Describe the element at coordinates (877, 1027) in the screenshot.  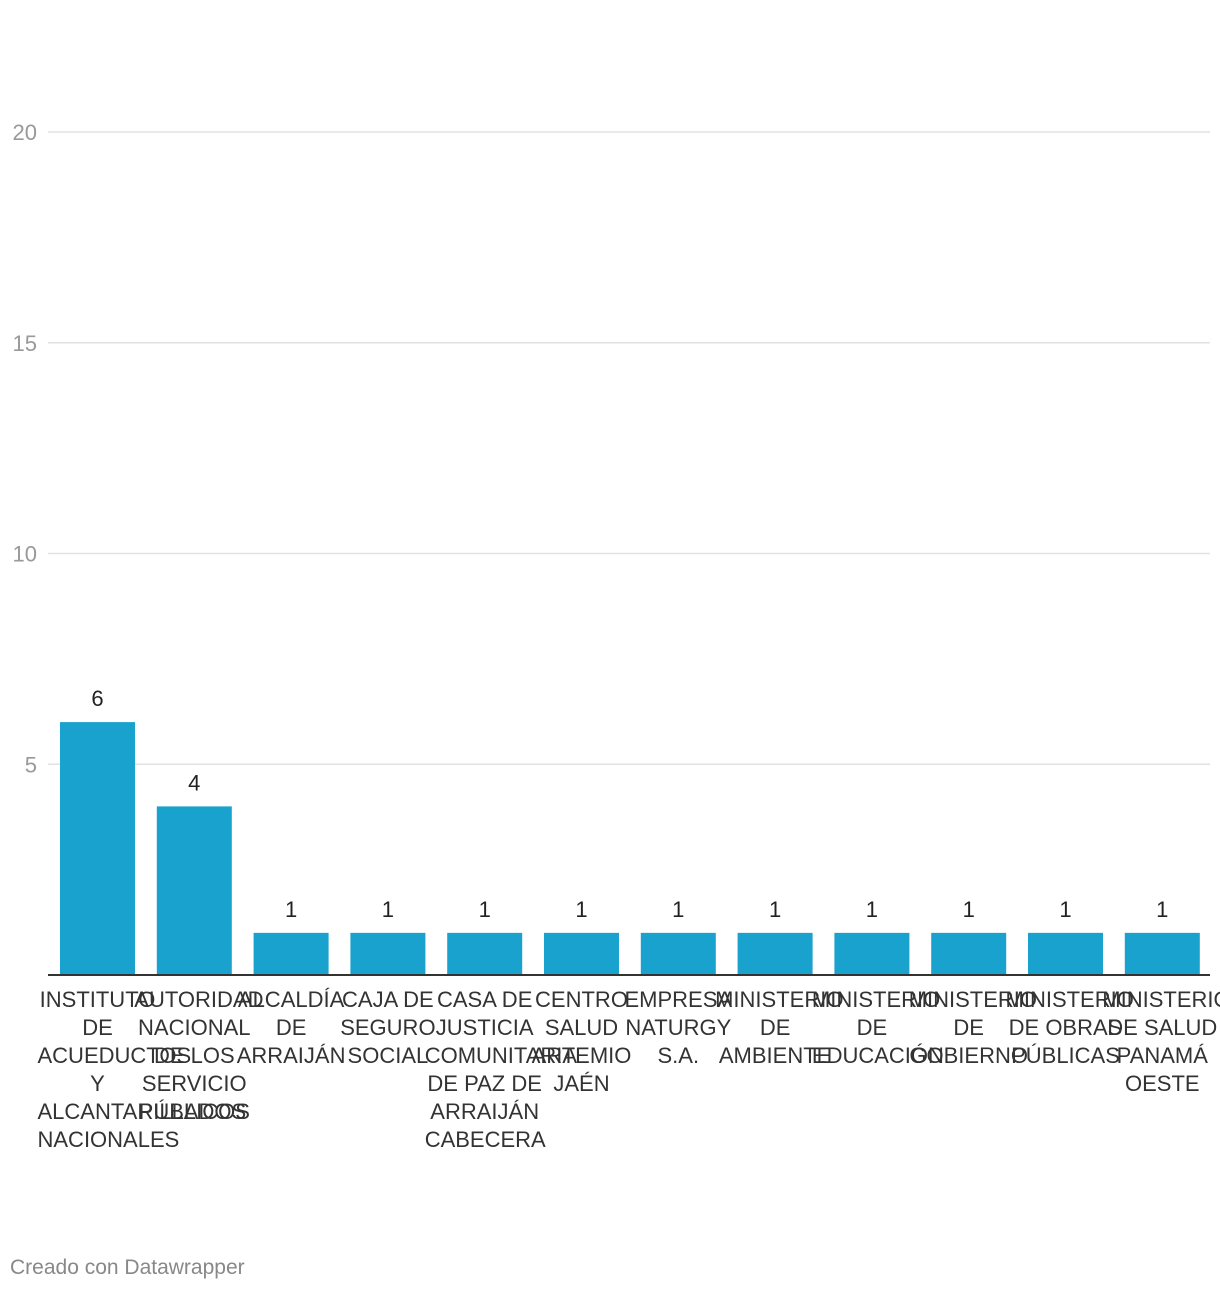
I see `category-label: MINISTERIO DE EDUCACIÓN` at that location.